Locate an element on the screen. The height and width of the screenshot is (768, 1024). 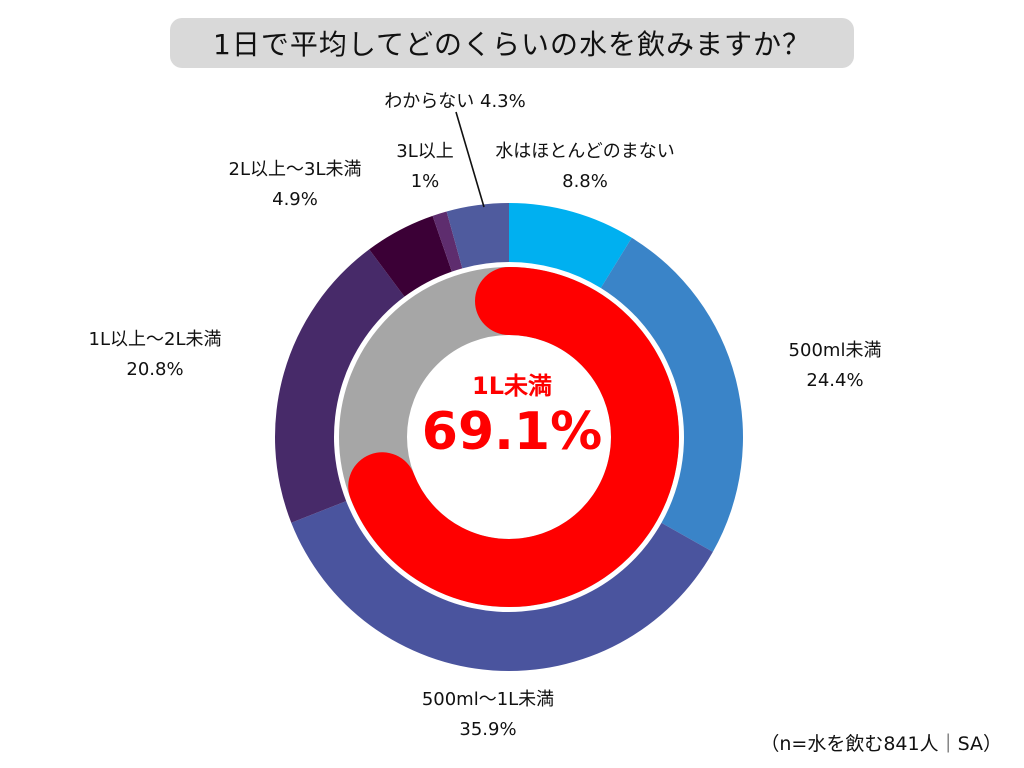
label-name: わからない is located at coordinates (429, 101).